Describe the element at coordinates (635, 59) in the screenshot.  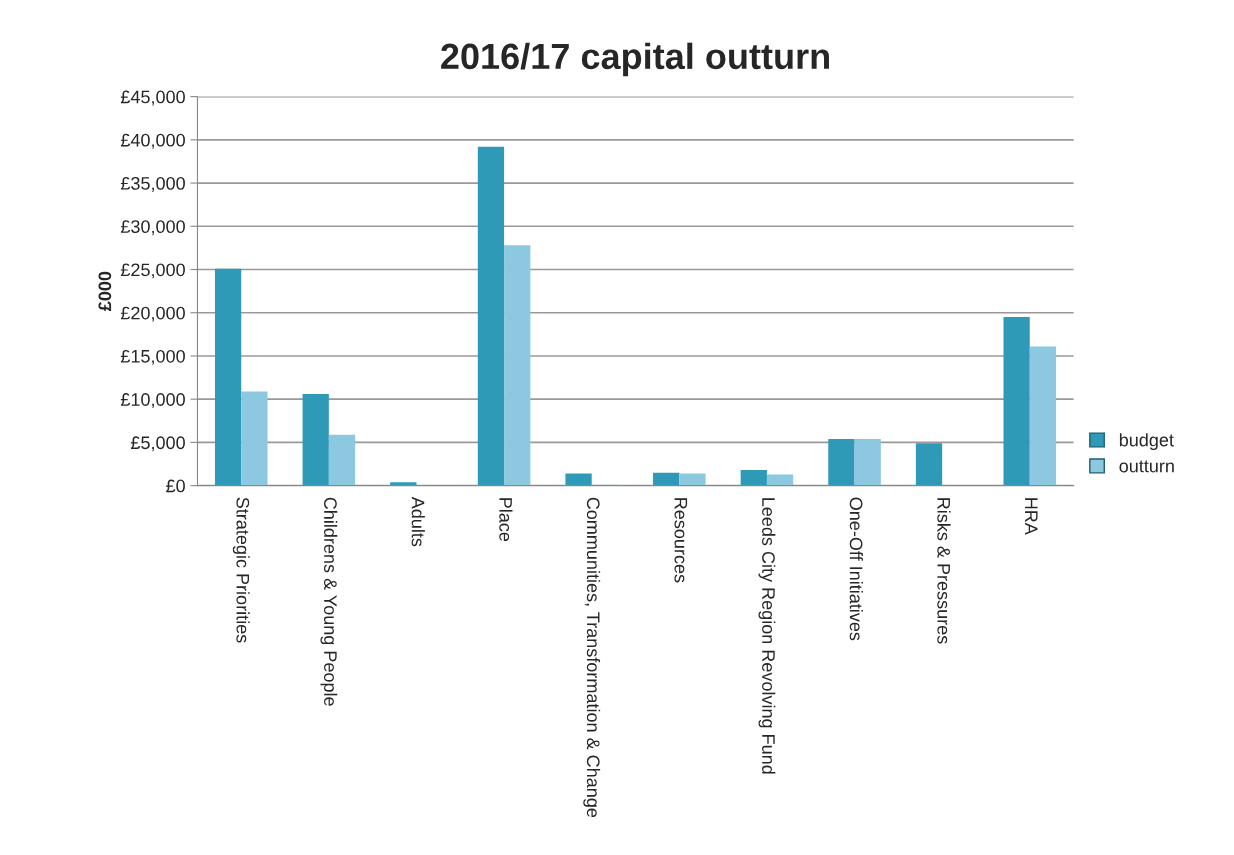
I see `chart-title: 2016/17 capital outturn` at that location.